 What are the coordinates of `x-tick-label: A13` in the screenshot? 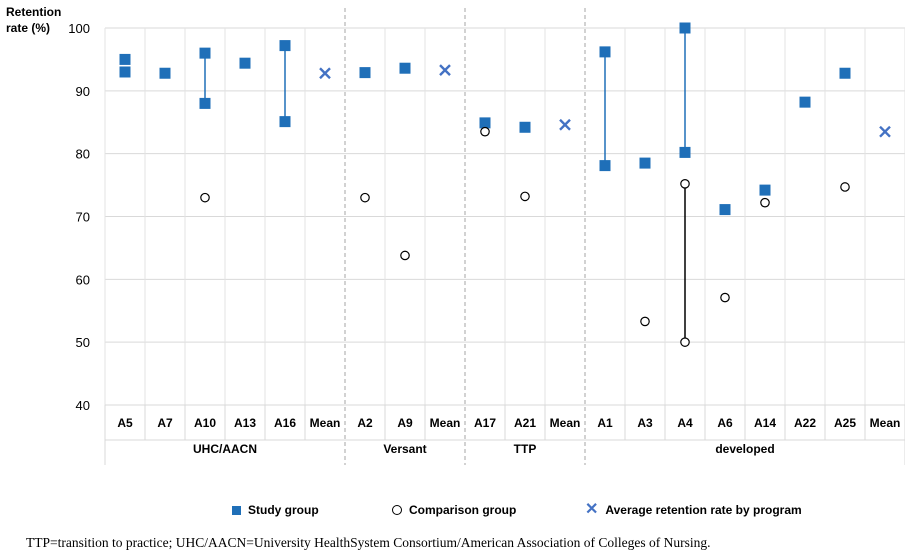 It's located at (245, 423).